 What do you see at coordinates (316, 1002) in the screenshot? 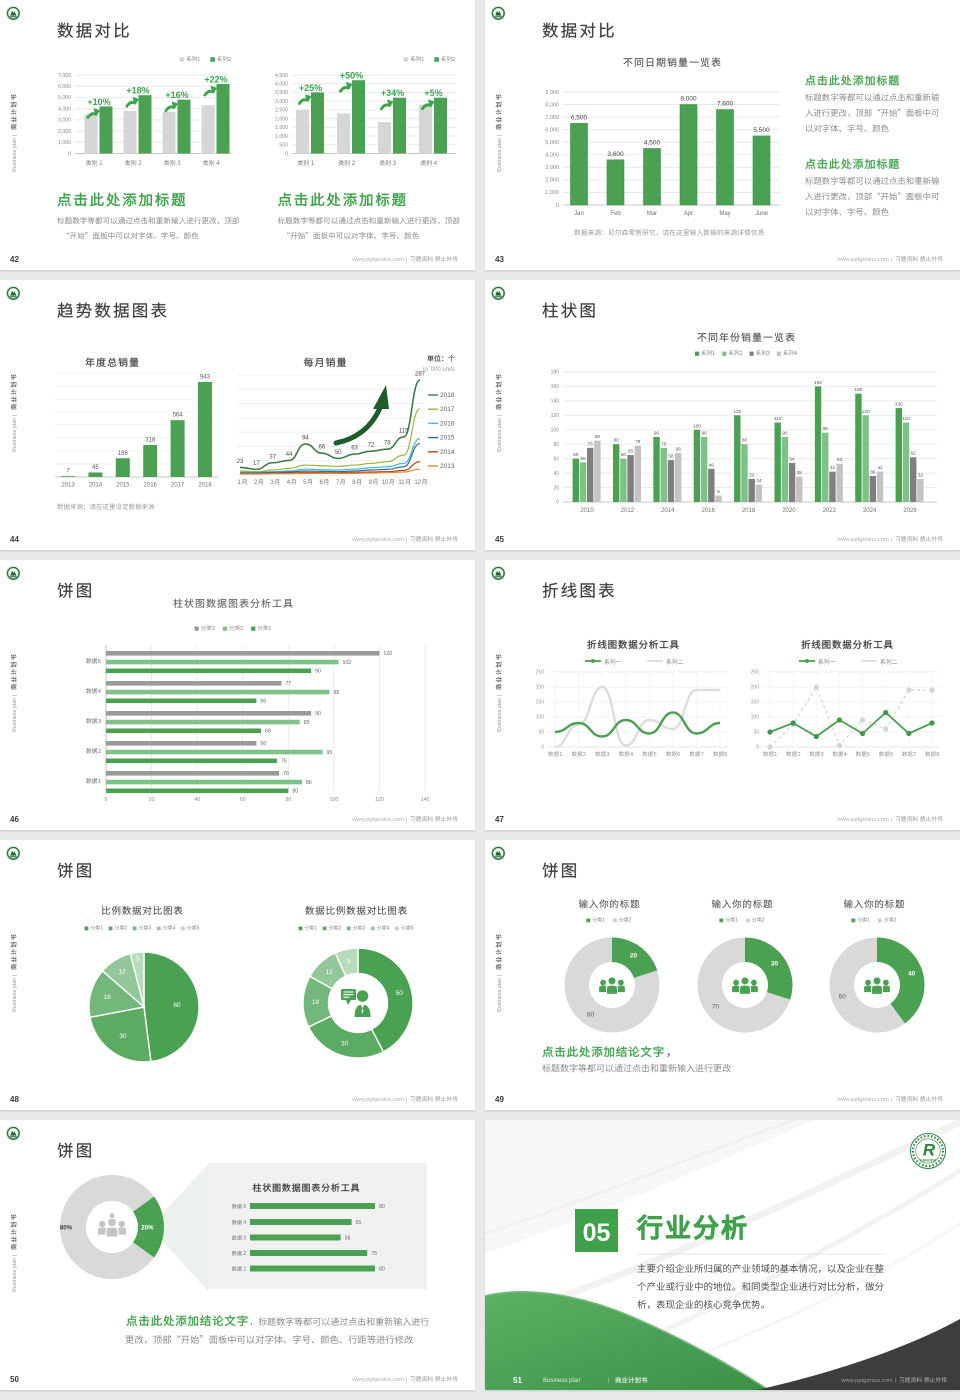
I see `svg-text: 18` at bounding box center [316, 1002].